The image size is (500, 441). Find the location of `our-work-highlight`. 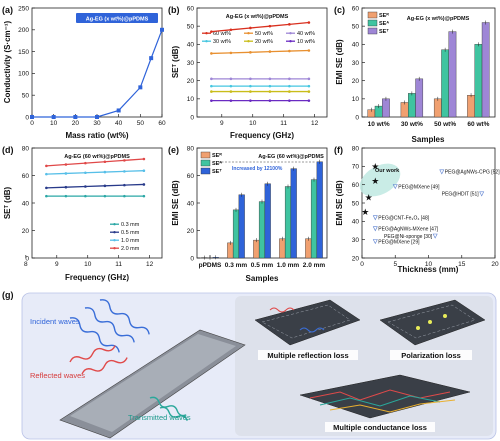

our-work-highlight is located at coordinates (380, 180).